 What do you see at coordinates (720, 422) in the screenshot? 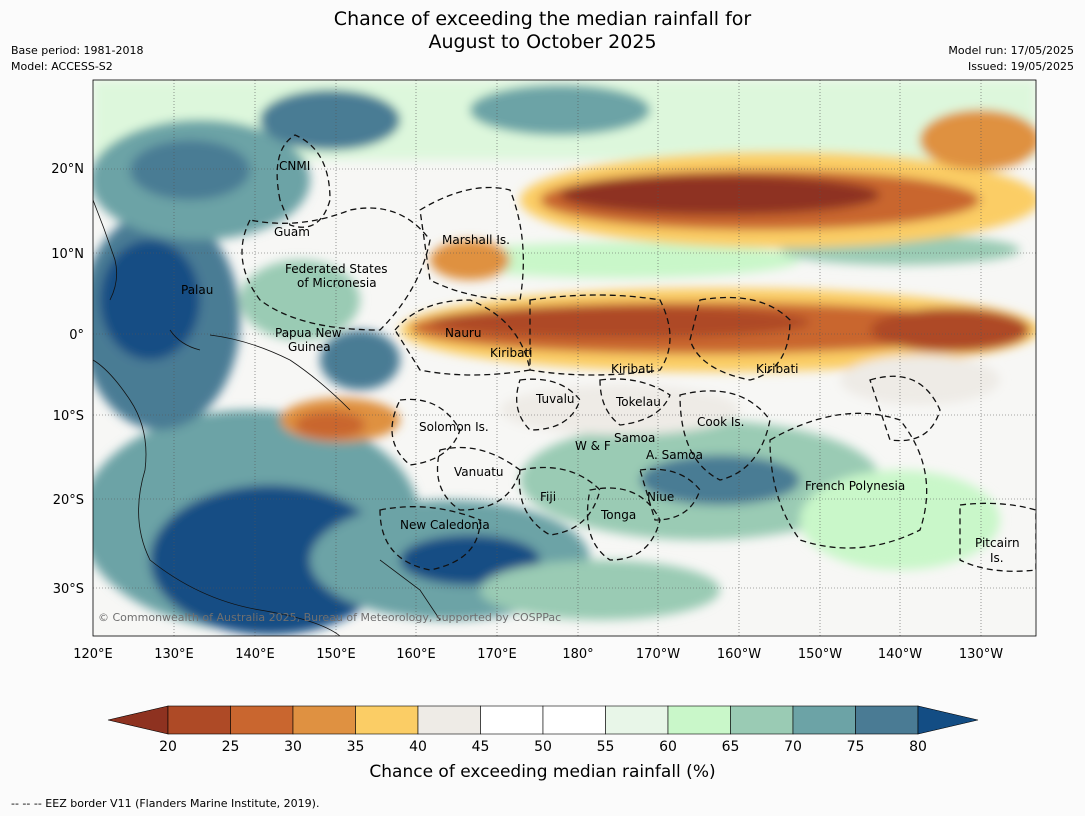
I see `label-cook-islands: Cook Is.` at bounding box center [720, 422].